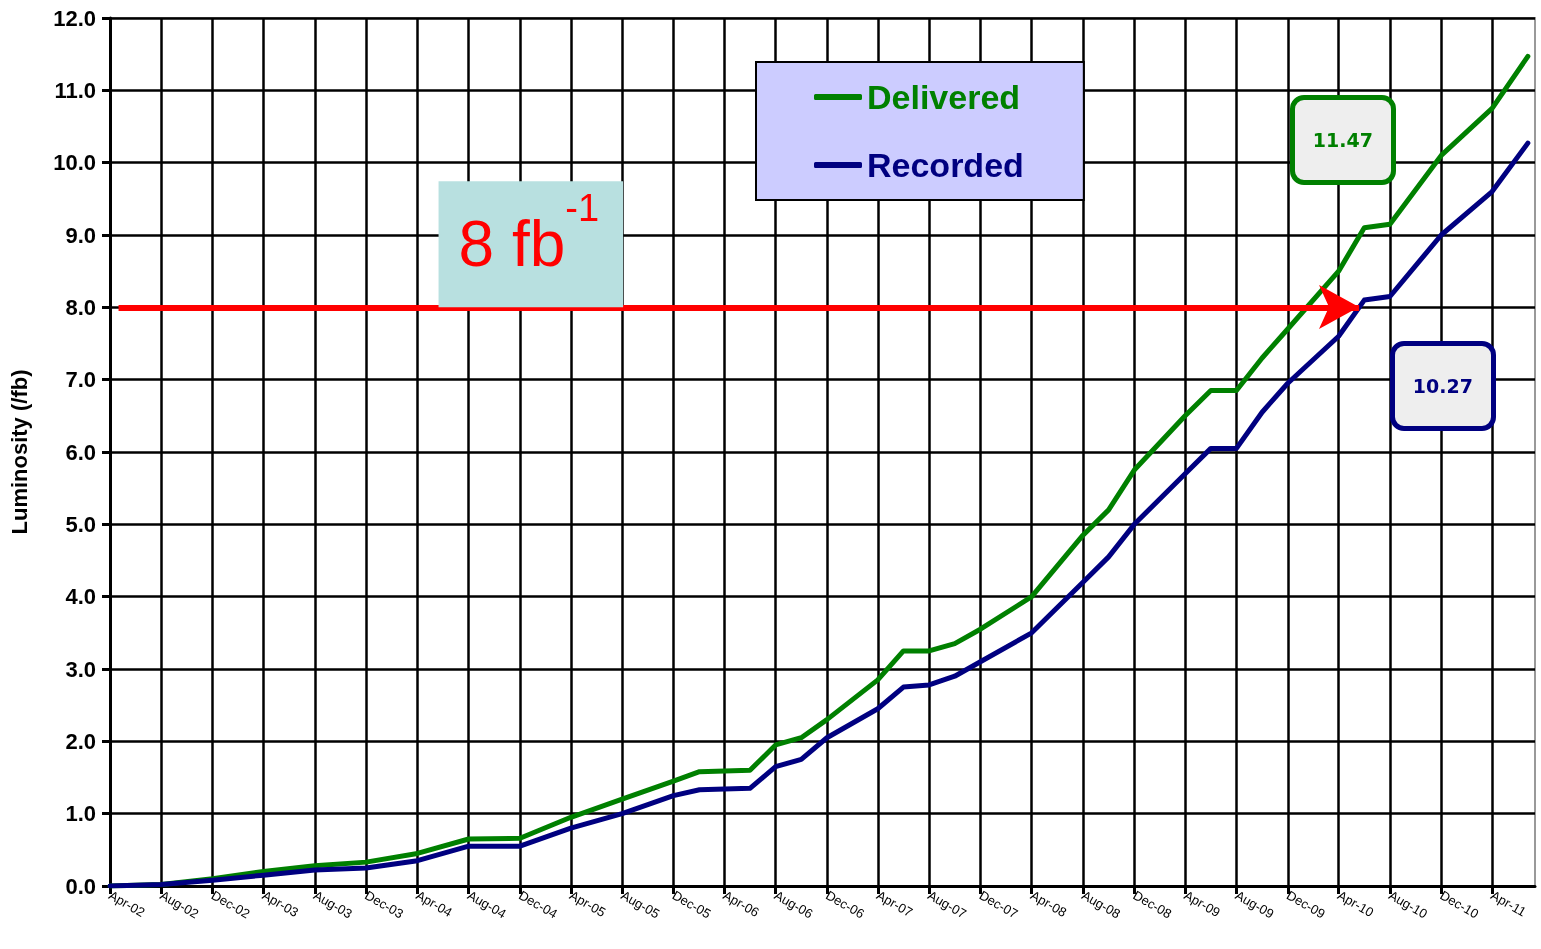  Describe the element at coordinates (80, 669) in the screenshot. I see `y-tick-label: 3.0` at that location.